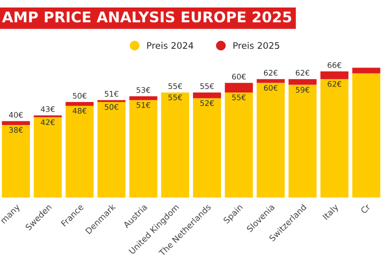 This screenshot has height=260, width=390. Describe the element at coordinates (256, 45) in the screenshot. I see `legend-label: Preis 2025` at that location.